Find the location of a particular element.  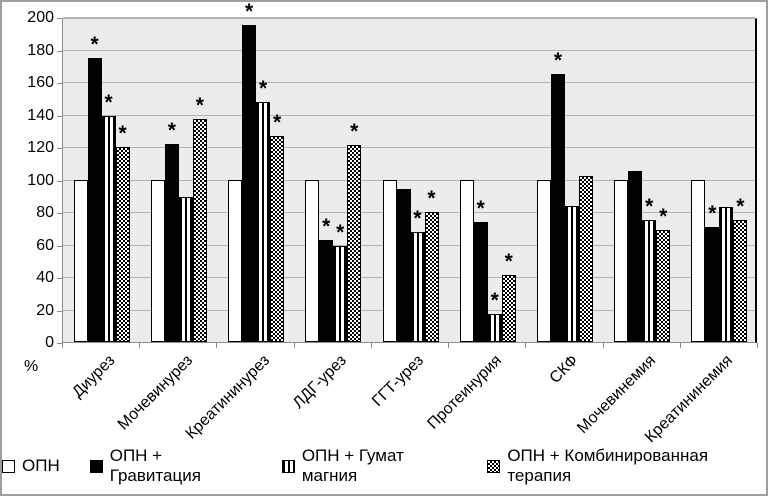

category-label-6: Протеинурия is located at coordinates (464, 392).